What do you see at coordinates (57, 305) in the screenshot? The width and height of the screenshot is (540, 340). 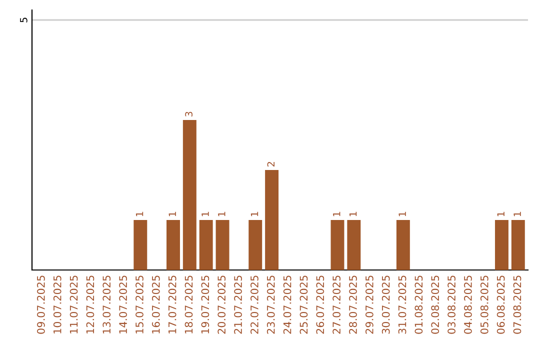 I see `x-tick-label: 10.07.2025` at bounding box center [57, 305].